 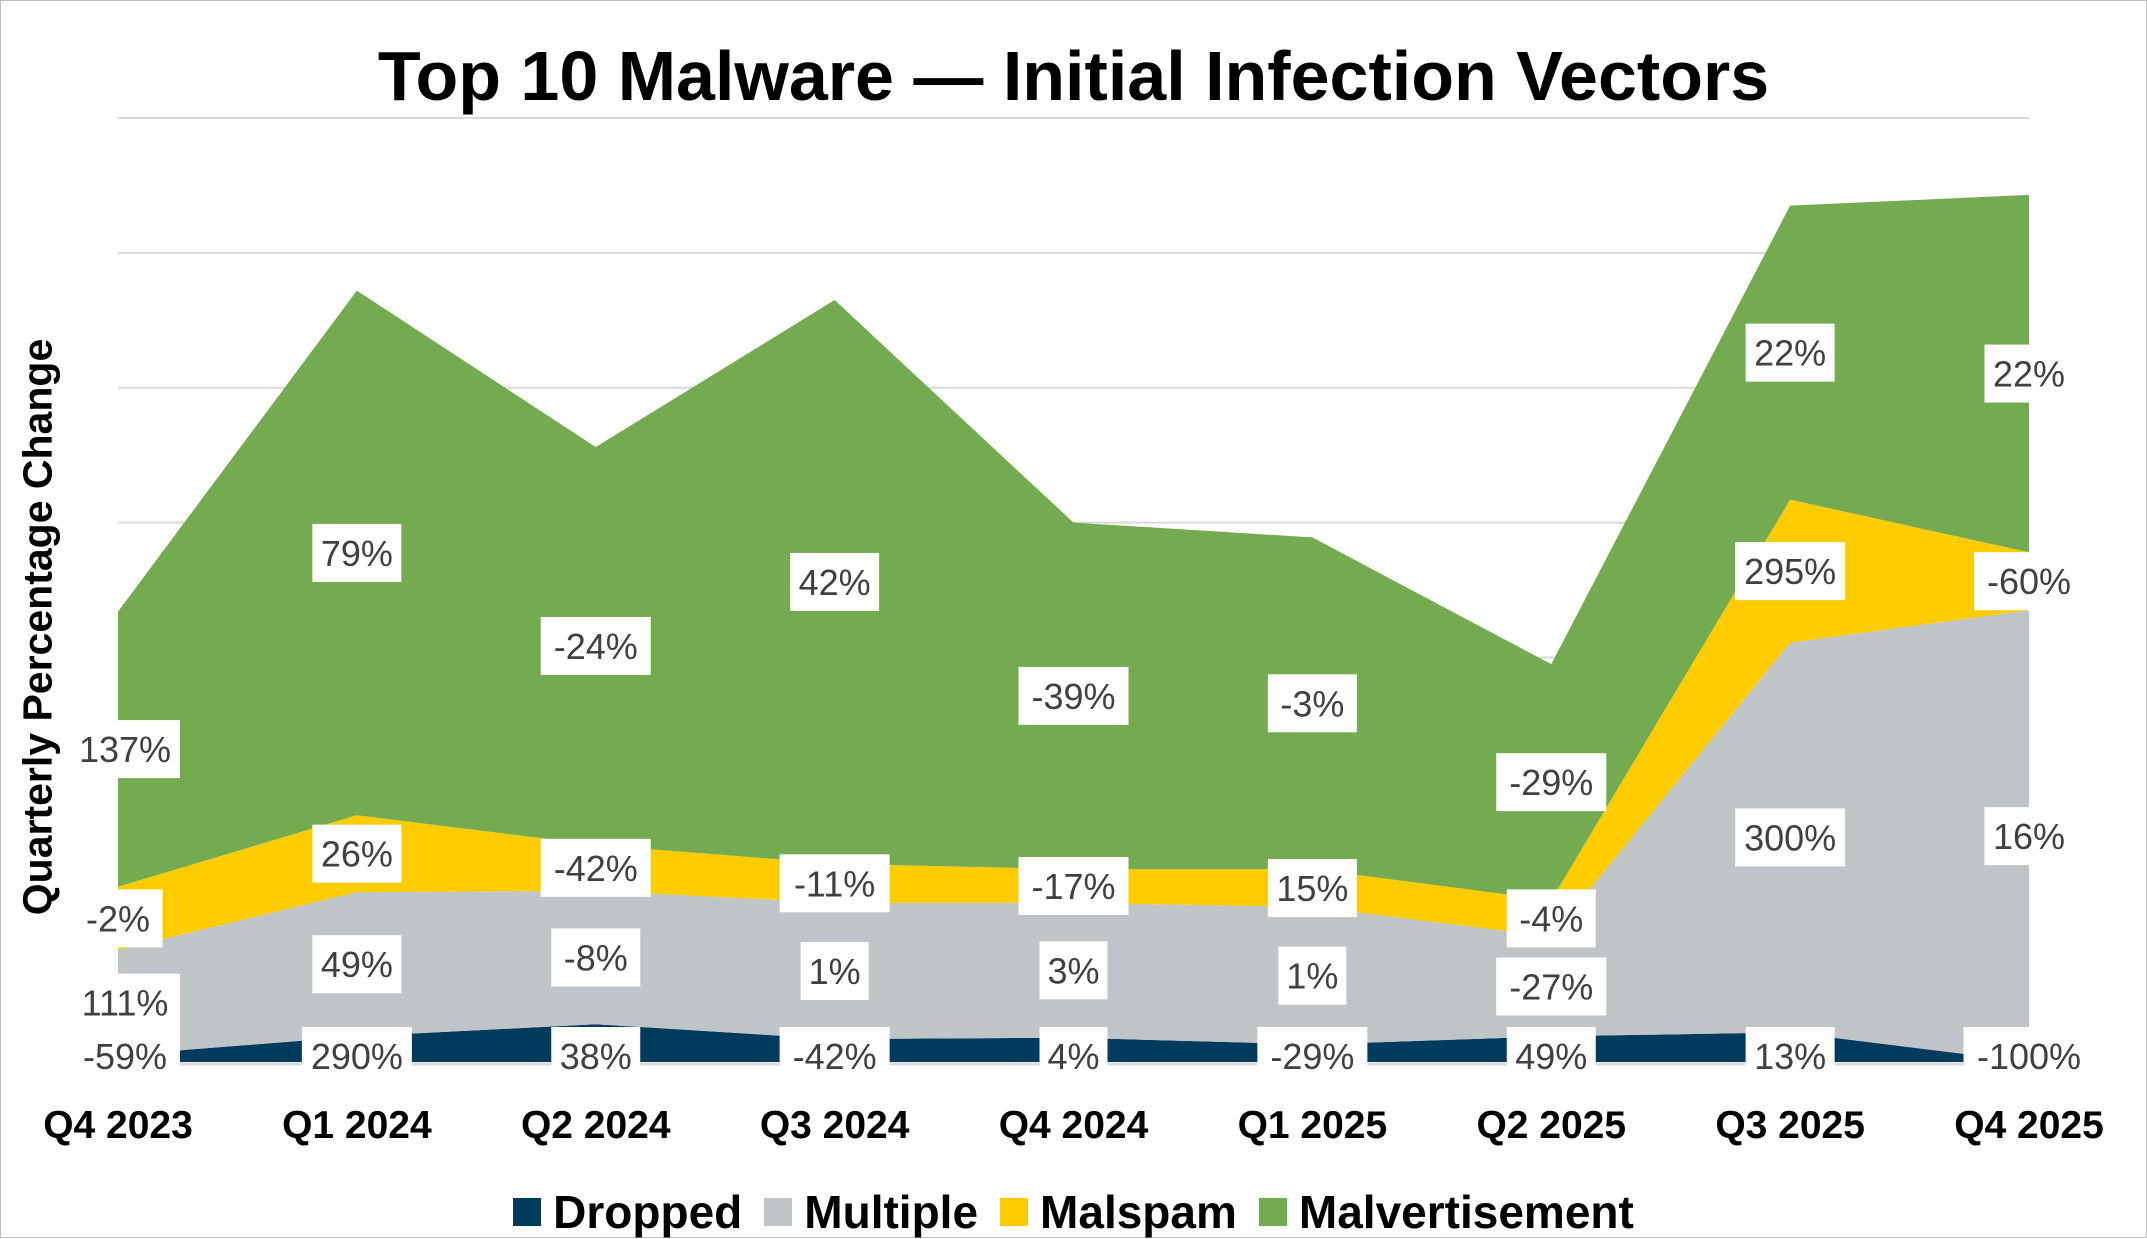 I want to click on data-label-malspam: 26%, so click(x=357, y=854).